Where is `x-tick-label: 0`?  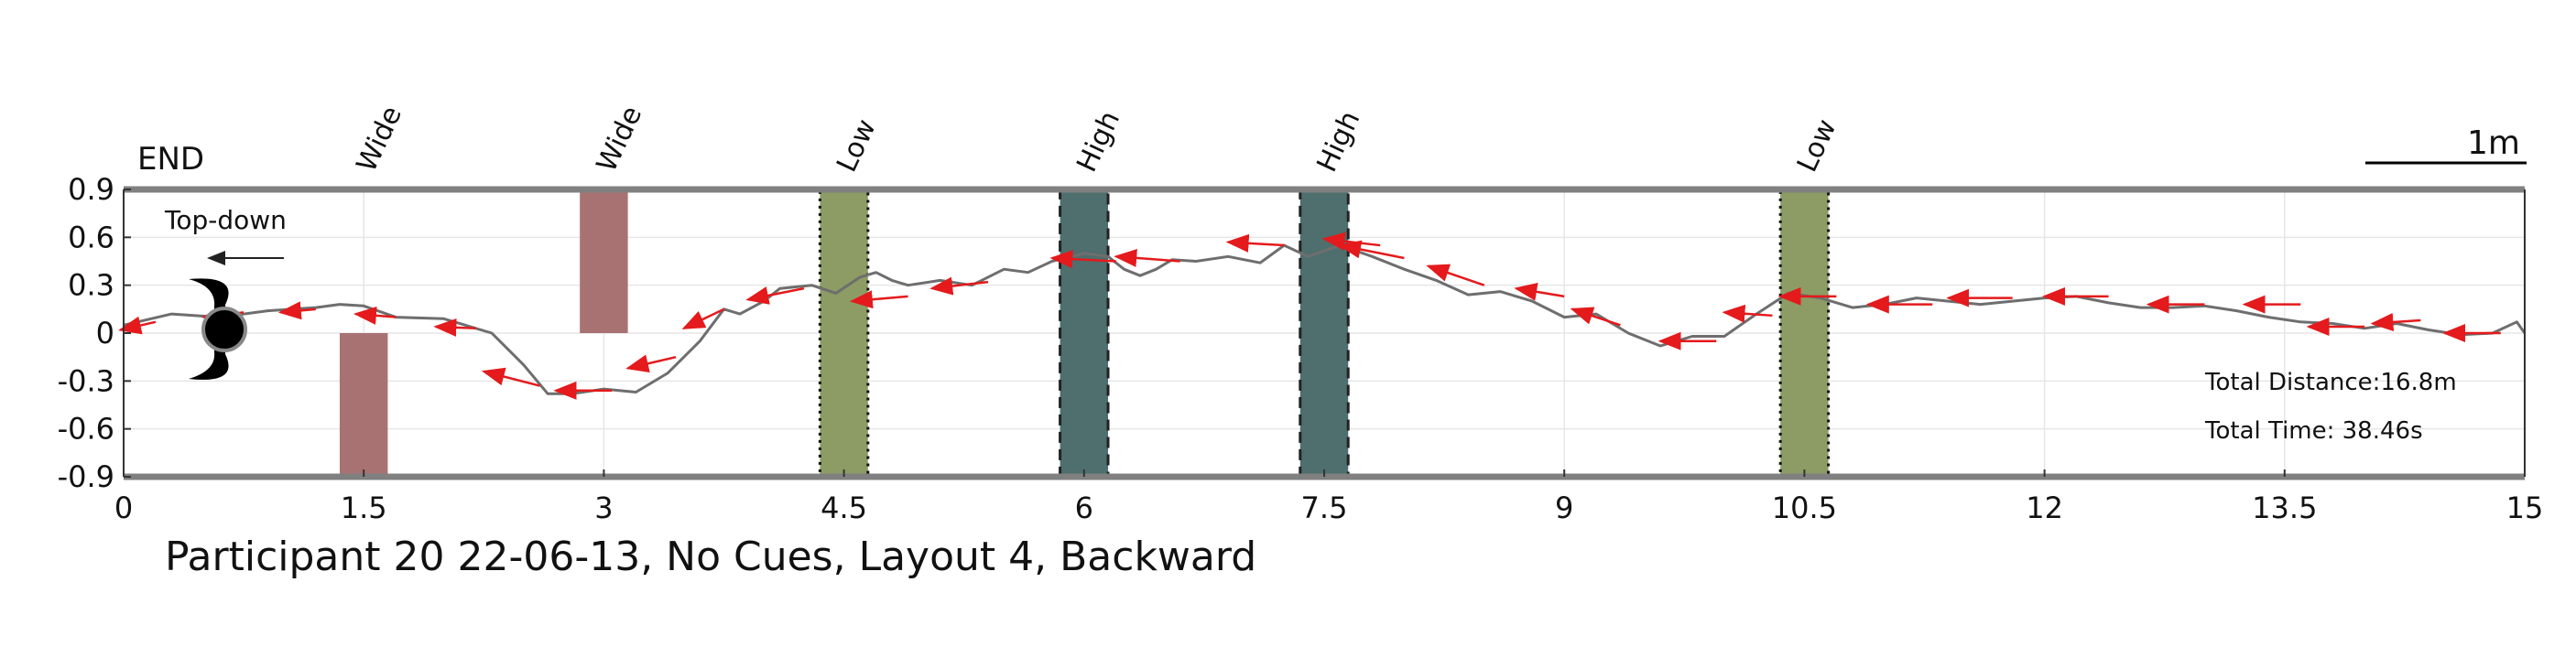 x-tick-label: 0 is located at coordinates (123, 508).